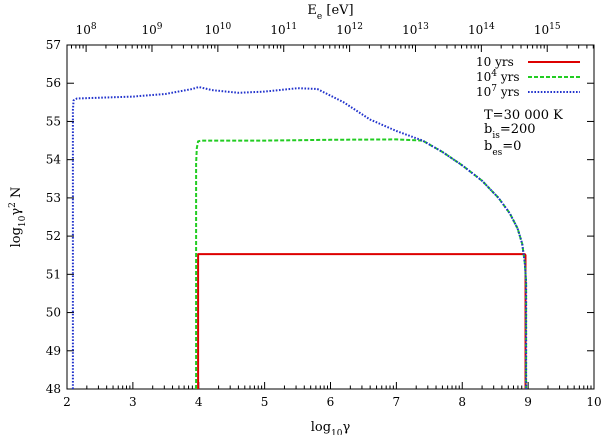 Image resolution: width=602 pixels, height=435 pixels. Describe the element at coordinates (481, 29) in the screenshot. I see `top-tick-label: 10¹⁴` at that location.